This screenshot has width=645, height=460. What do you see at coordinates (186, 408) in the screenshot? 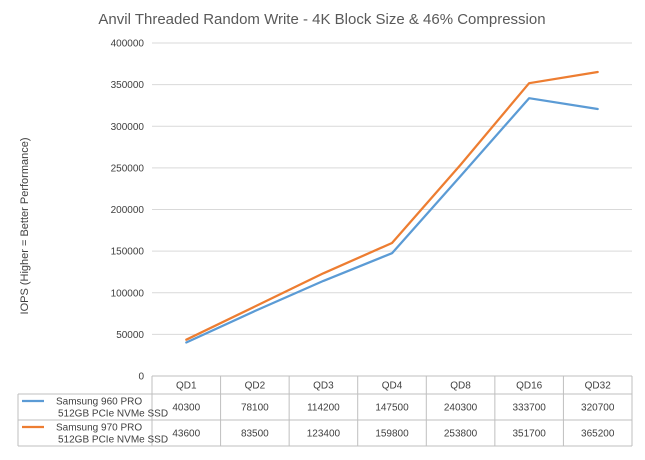
I see `data-table-value: 40300` at bounding box center [186, 408].